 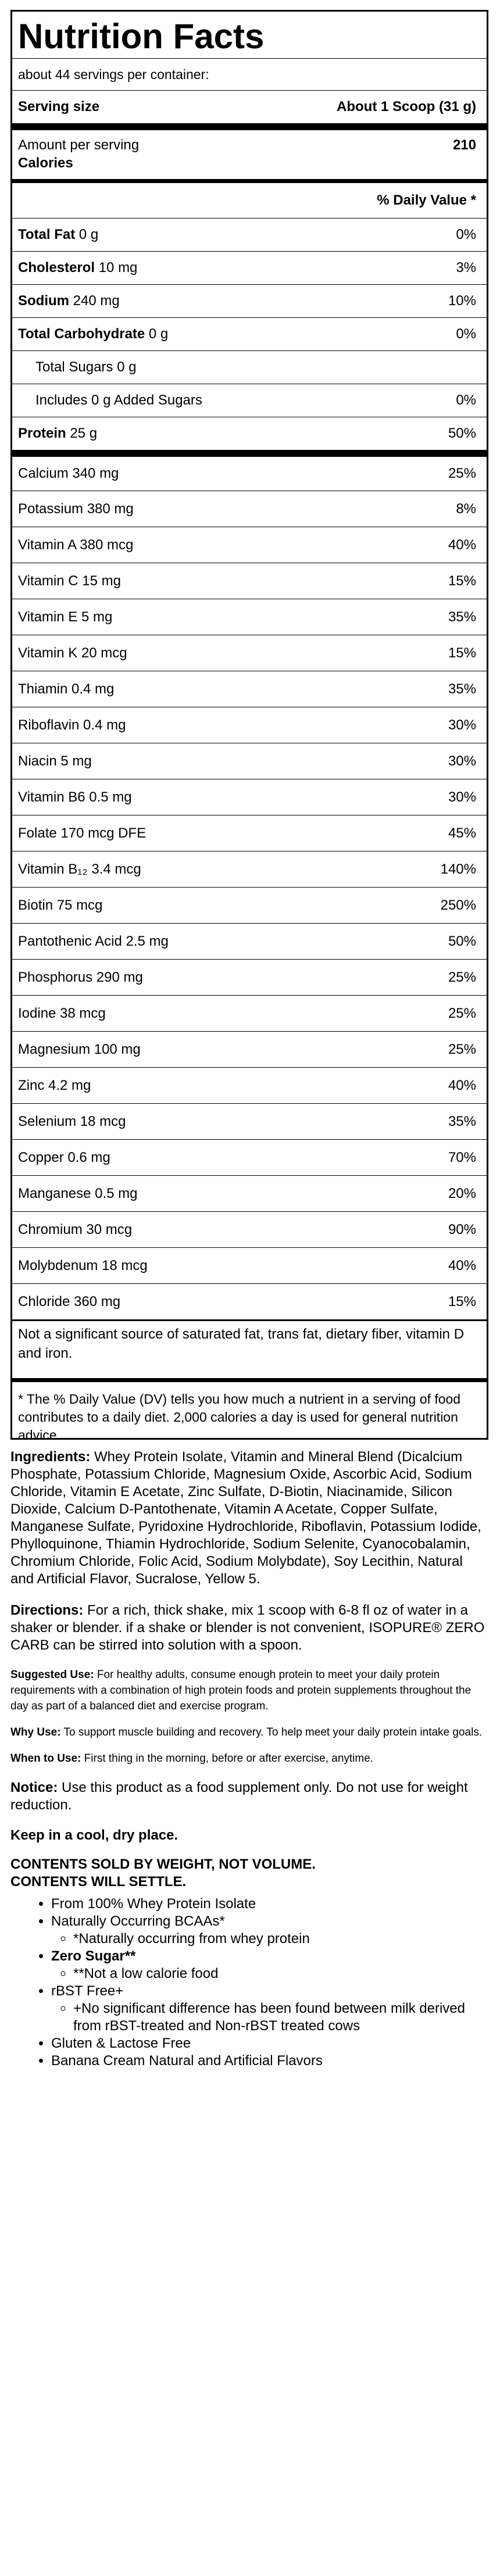 I want to click on micronutrient-dv: 45%, so click(x=462, y=833).